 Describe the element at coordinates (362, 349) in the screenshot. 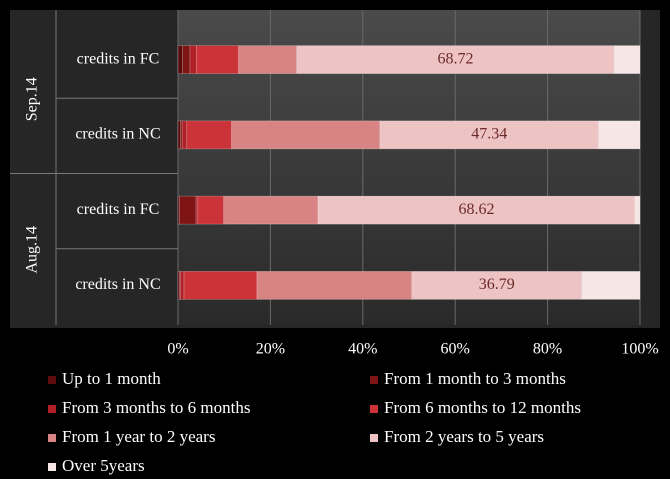

I see `x-tick-label: 40%` at that location.